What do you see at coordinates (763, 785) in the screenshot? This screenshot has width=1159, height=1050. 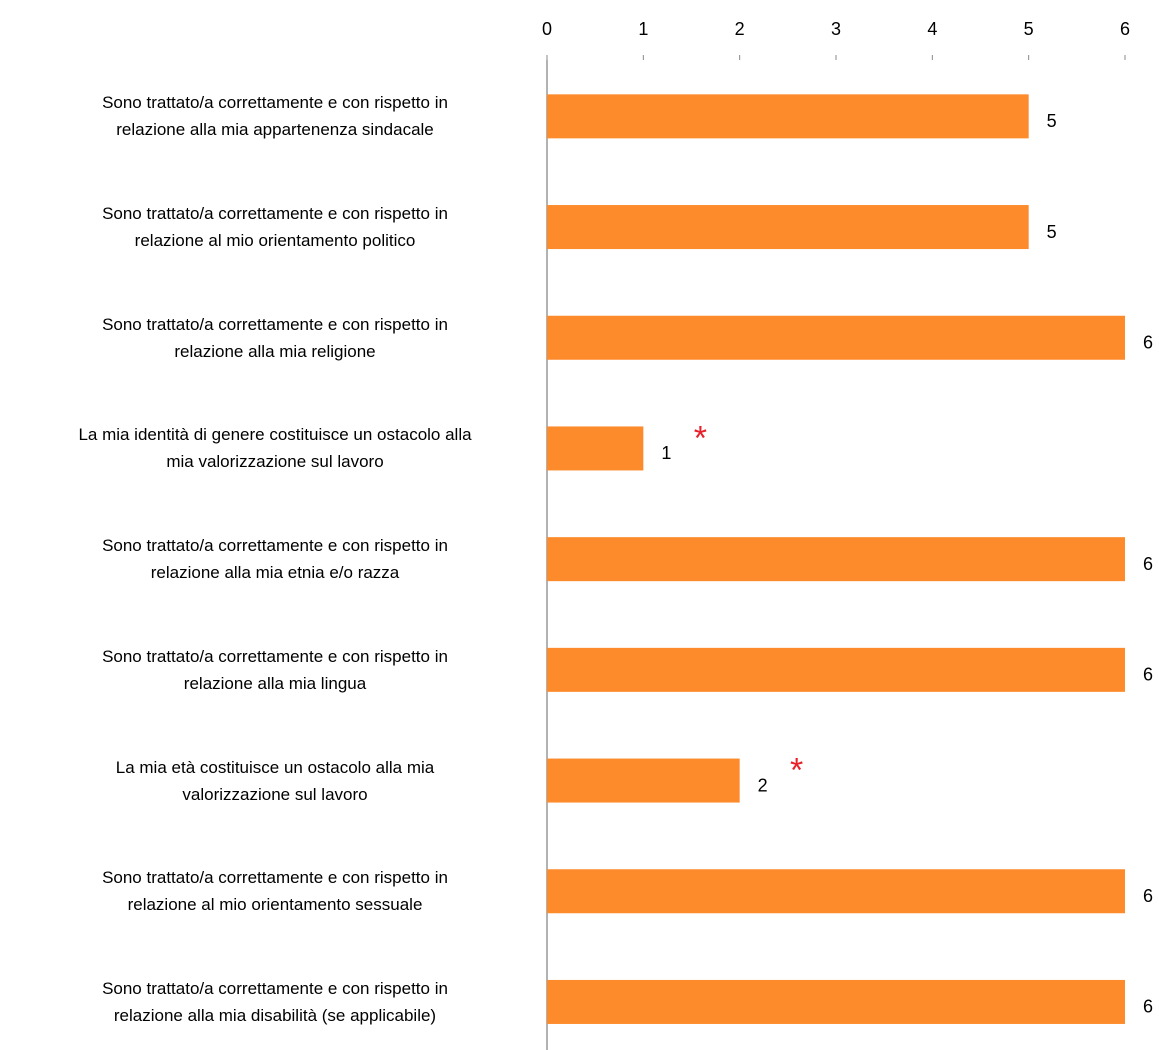 I see `data-label: 2` at bounding box center [763, 785].